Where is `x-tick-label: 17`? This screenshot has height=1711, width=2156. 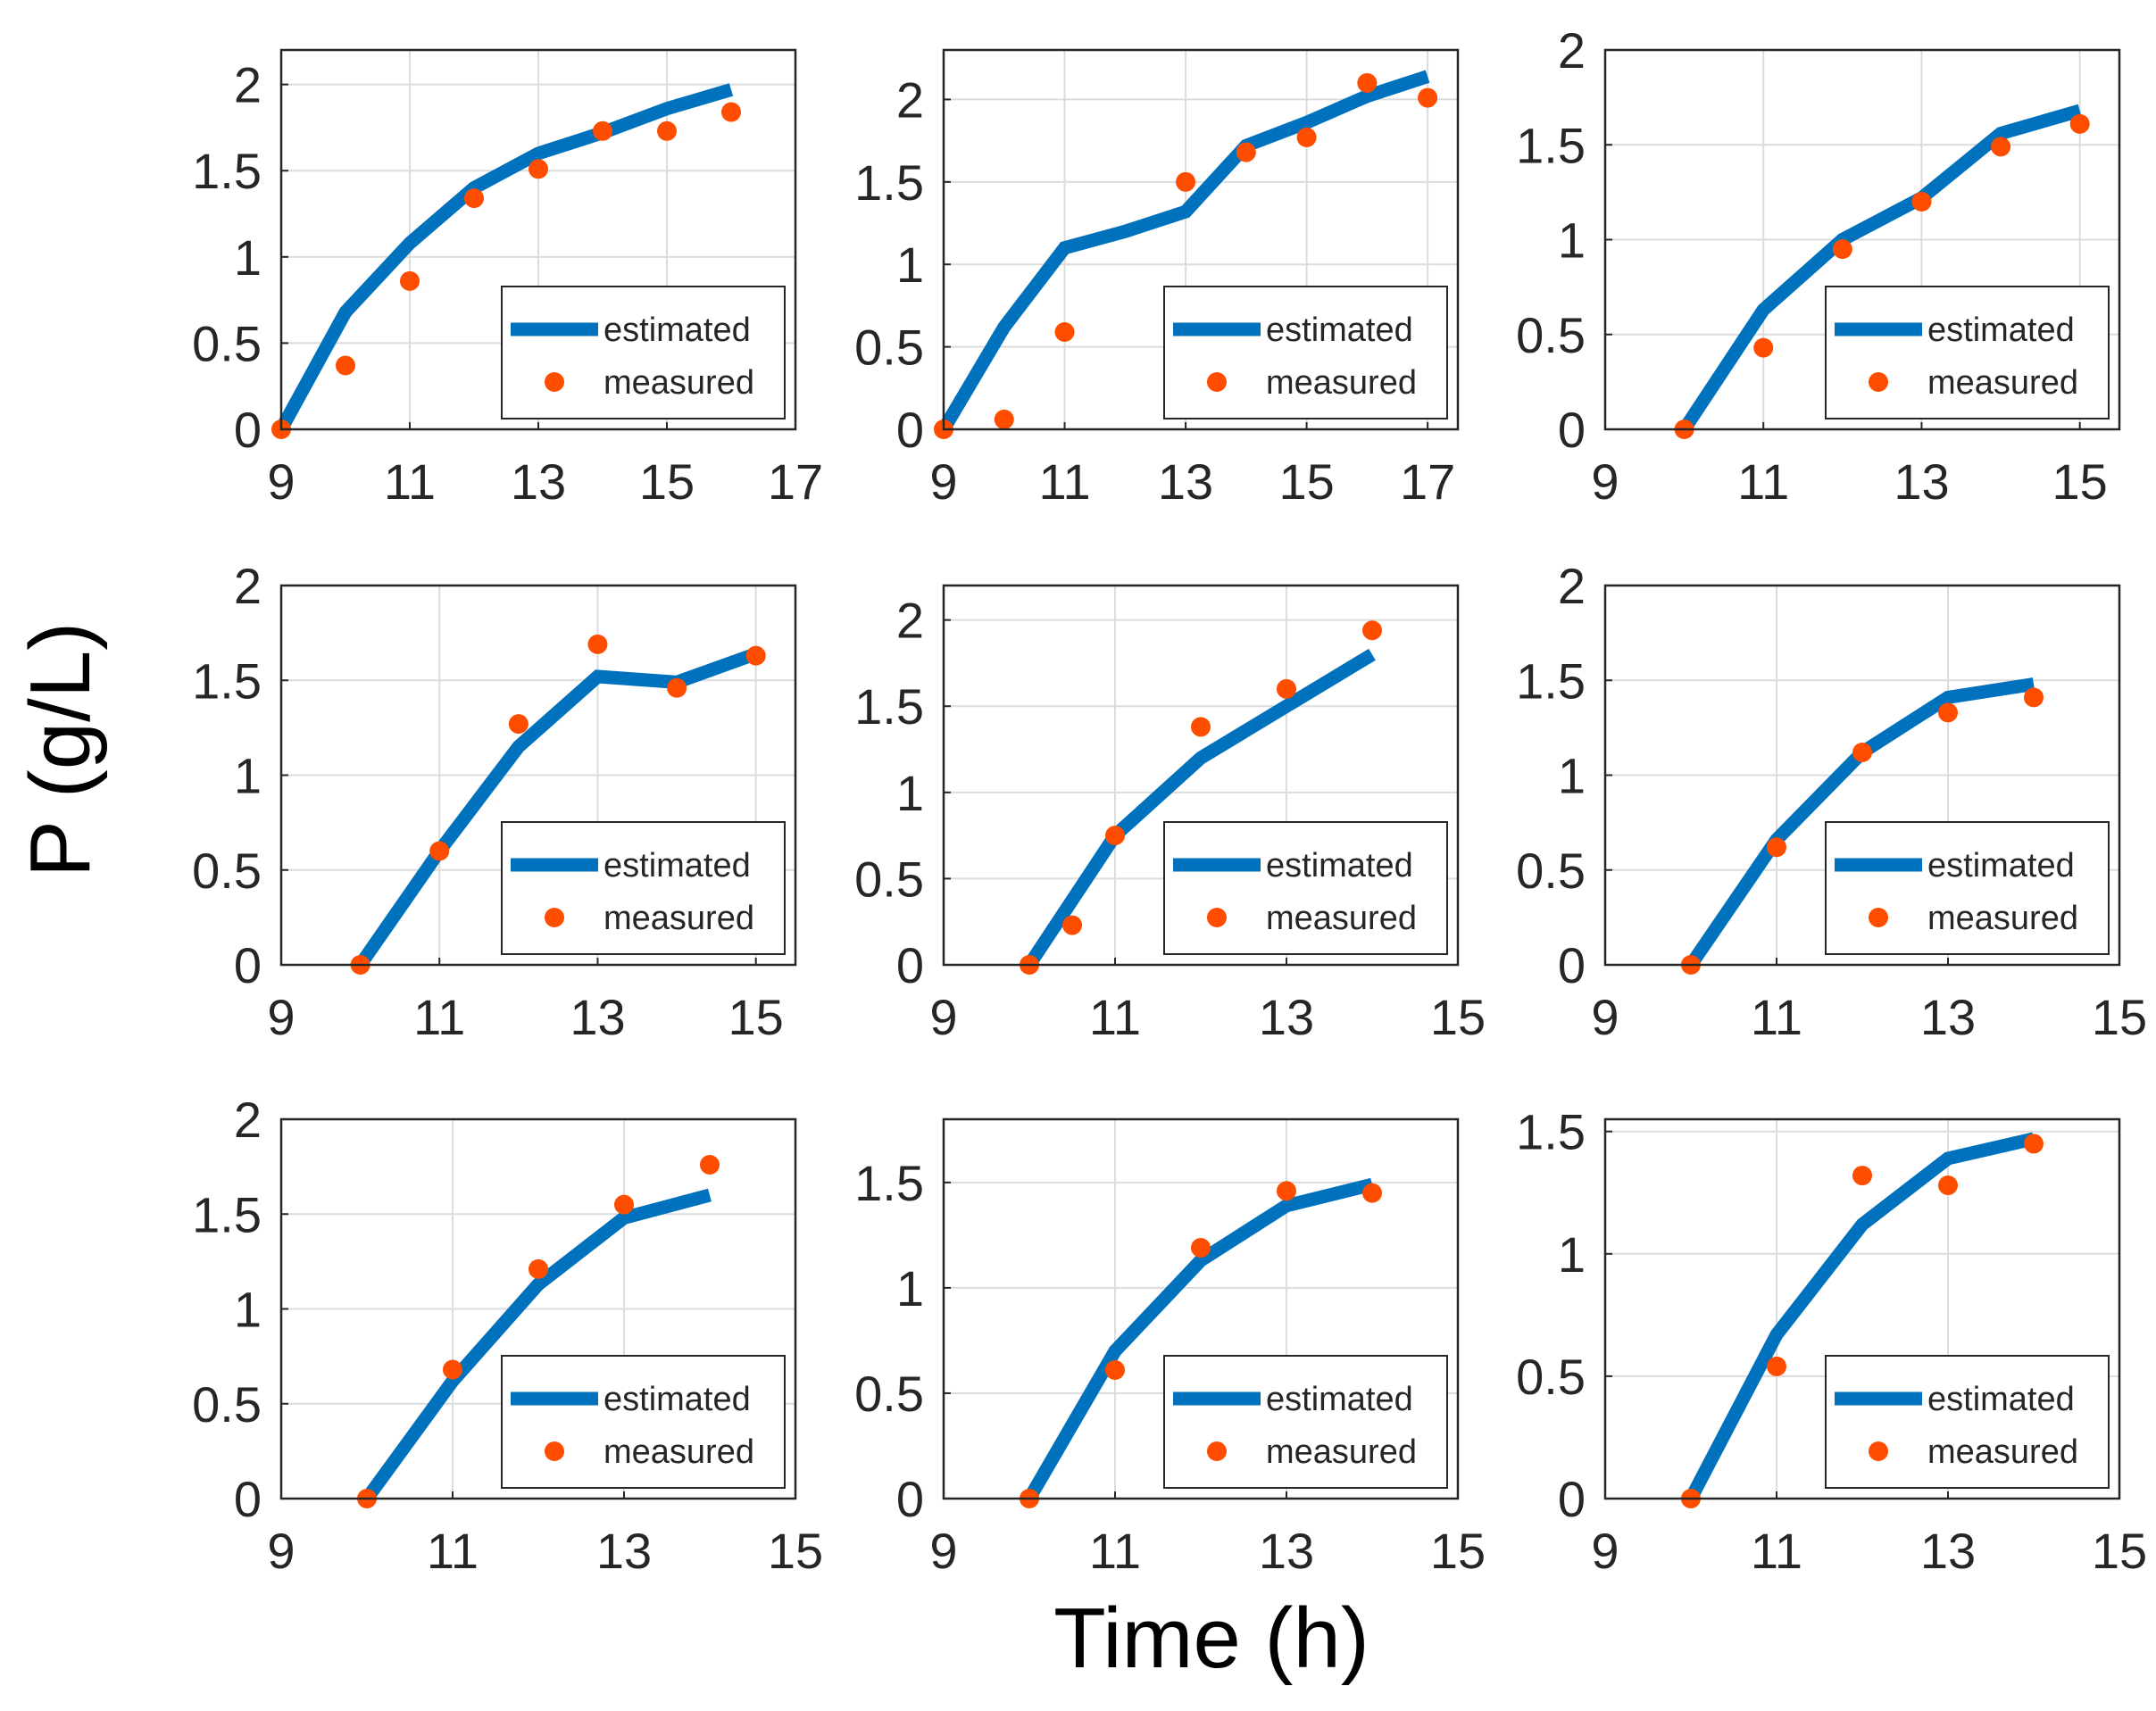 x-tick-label: 17 is located at coordinates (1427, 481).